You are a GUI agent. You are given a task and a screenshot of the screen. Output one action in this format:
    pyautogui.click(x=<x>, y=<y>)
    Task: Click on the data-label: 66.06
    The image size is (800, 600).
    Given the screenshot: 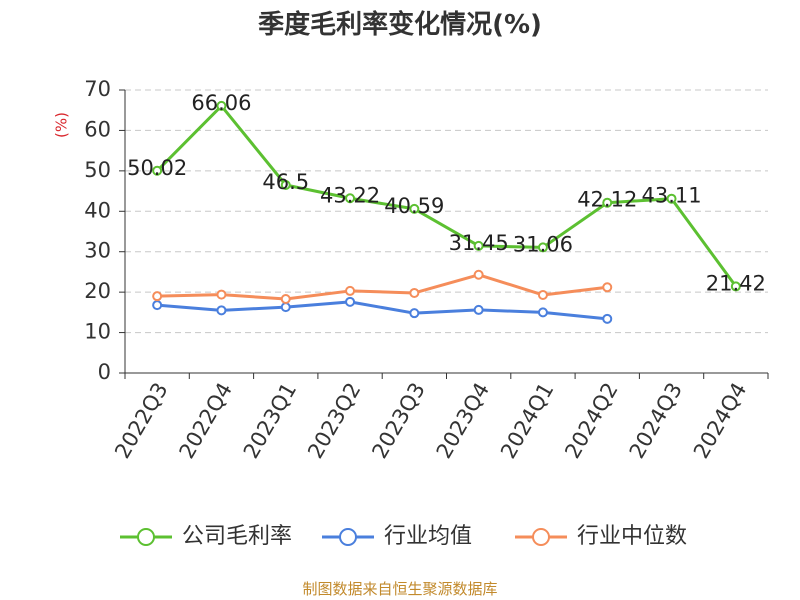 What is the action you would take?
    pyautogui.click(x=221, y=103)
    